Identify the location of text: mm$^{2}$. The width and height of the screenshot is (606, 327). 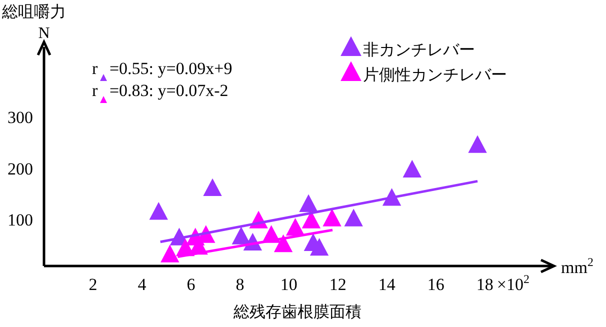
(577, 266).